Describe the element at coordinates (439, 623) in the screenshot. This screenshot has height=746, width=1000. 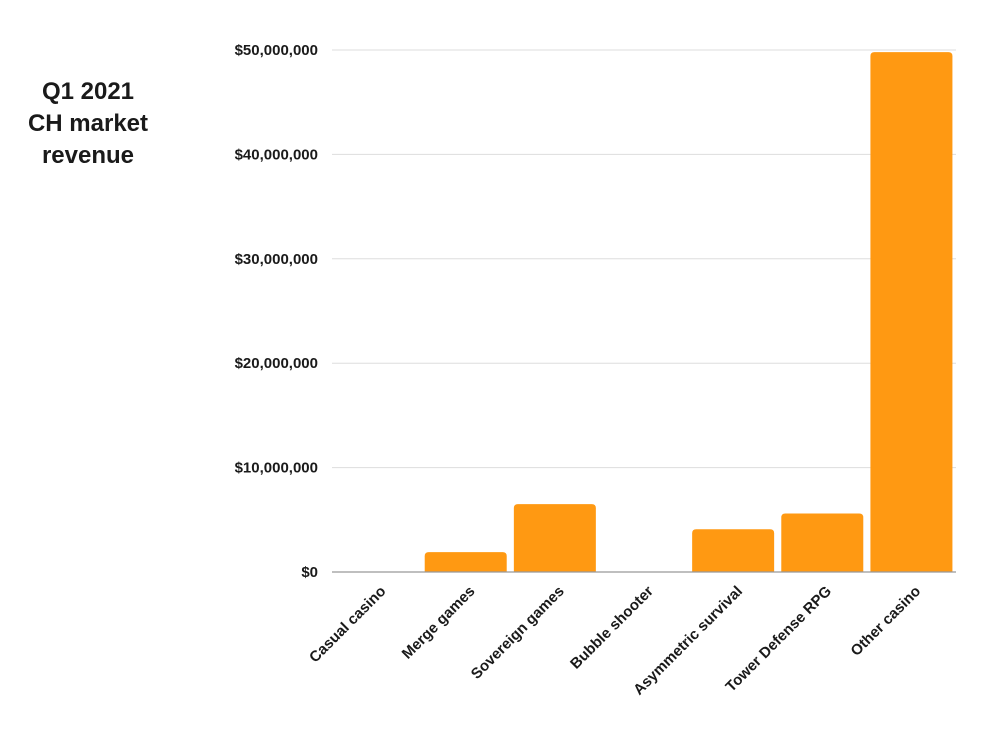
I see `x-tick-label: Merge games` at that location.